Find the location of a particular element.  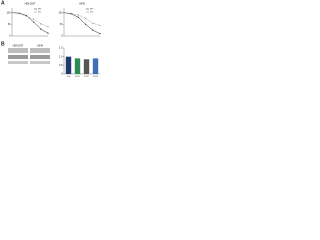

panel-label: B is located at coordinates (3, 44).